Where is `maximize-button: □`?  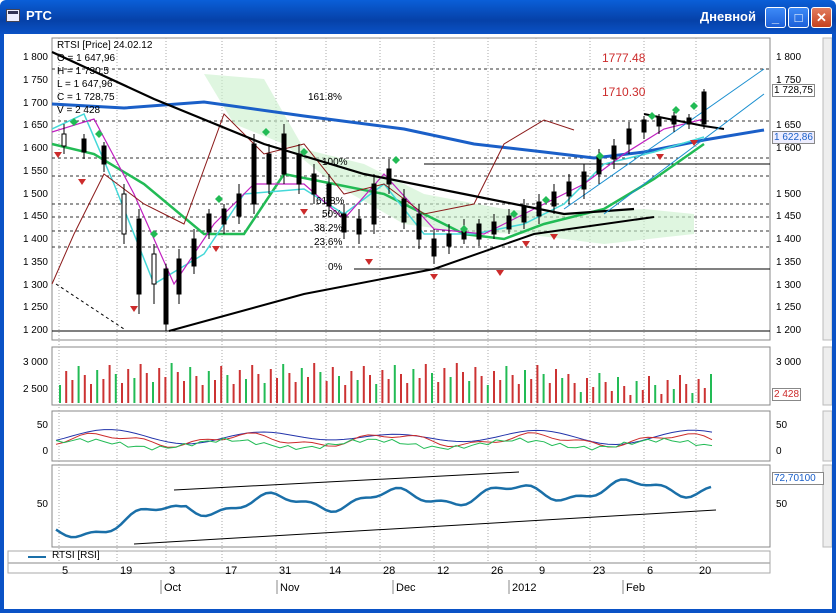 maximize-button: □ is located at coordinates (798, 17).